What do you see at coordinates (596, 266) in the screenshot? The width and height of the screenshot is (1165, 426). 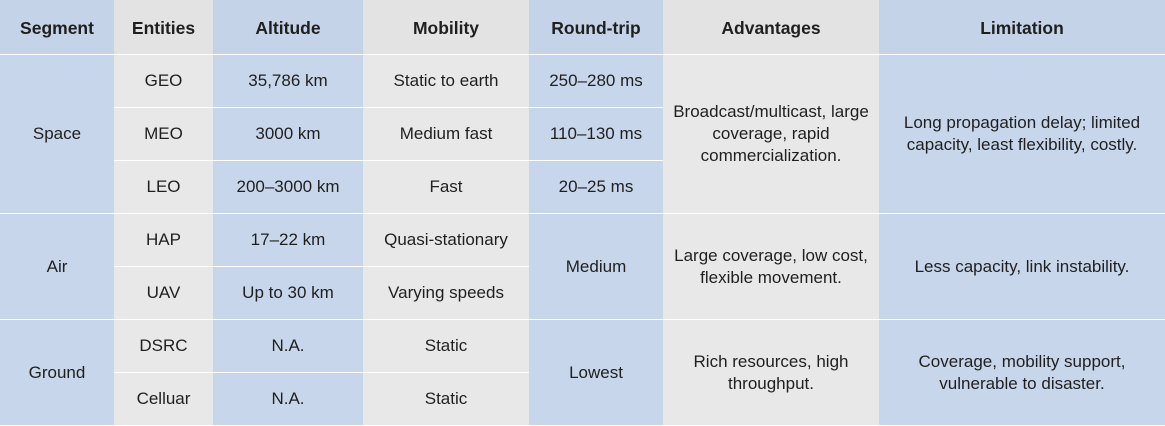 I see `round-trip-cell-air: Medium` at bounding box center [596, 266].